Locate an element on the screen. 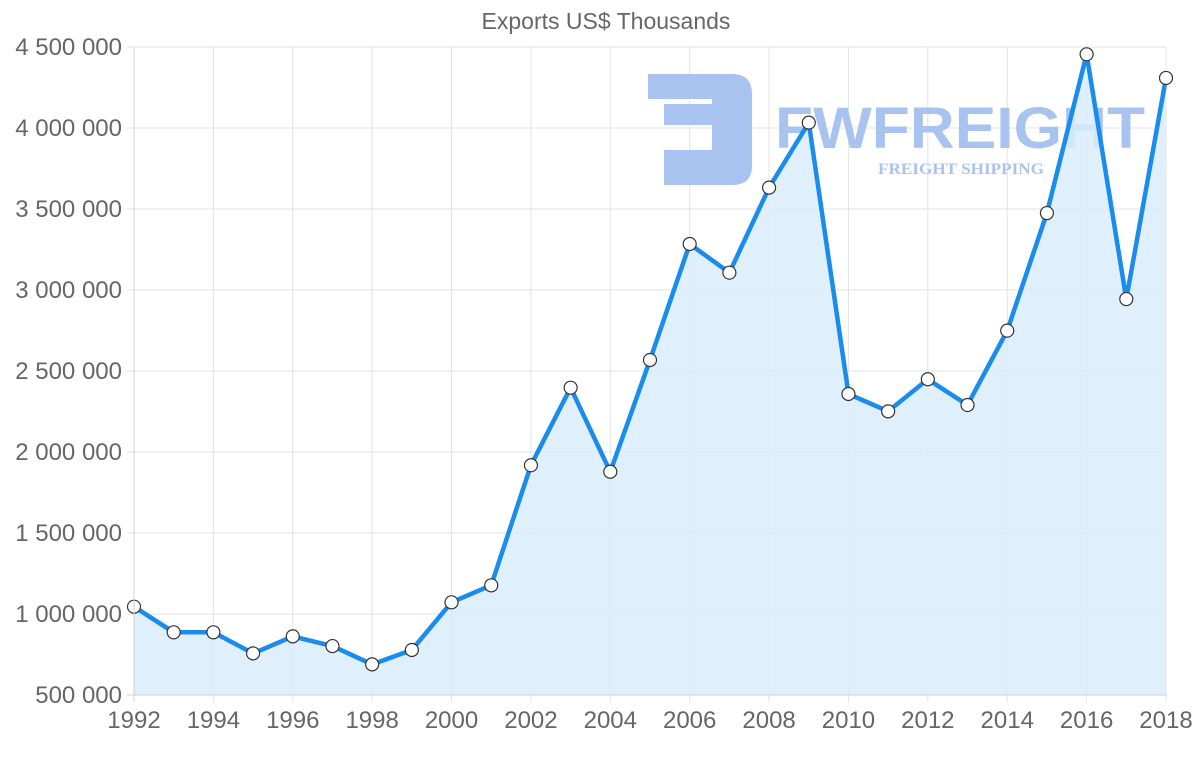 This screenshot has height=763, width=1200. chart-title: Exports US$ Thousands is located at coordinates (606, 21).